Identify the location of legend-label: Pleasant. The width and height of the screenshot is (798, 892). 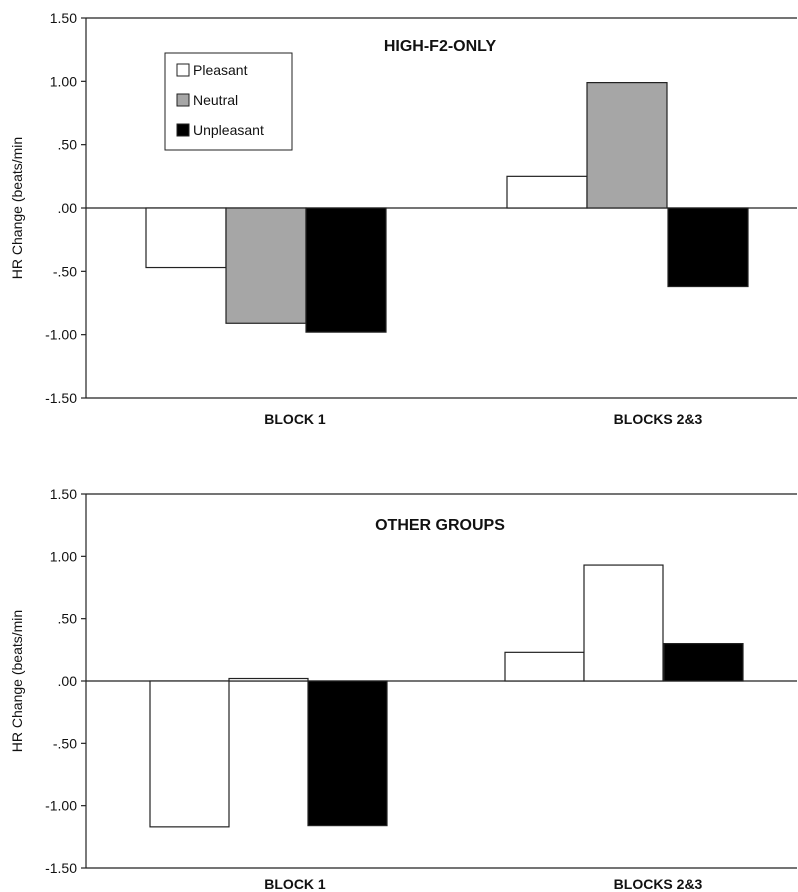
(220, 70).